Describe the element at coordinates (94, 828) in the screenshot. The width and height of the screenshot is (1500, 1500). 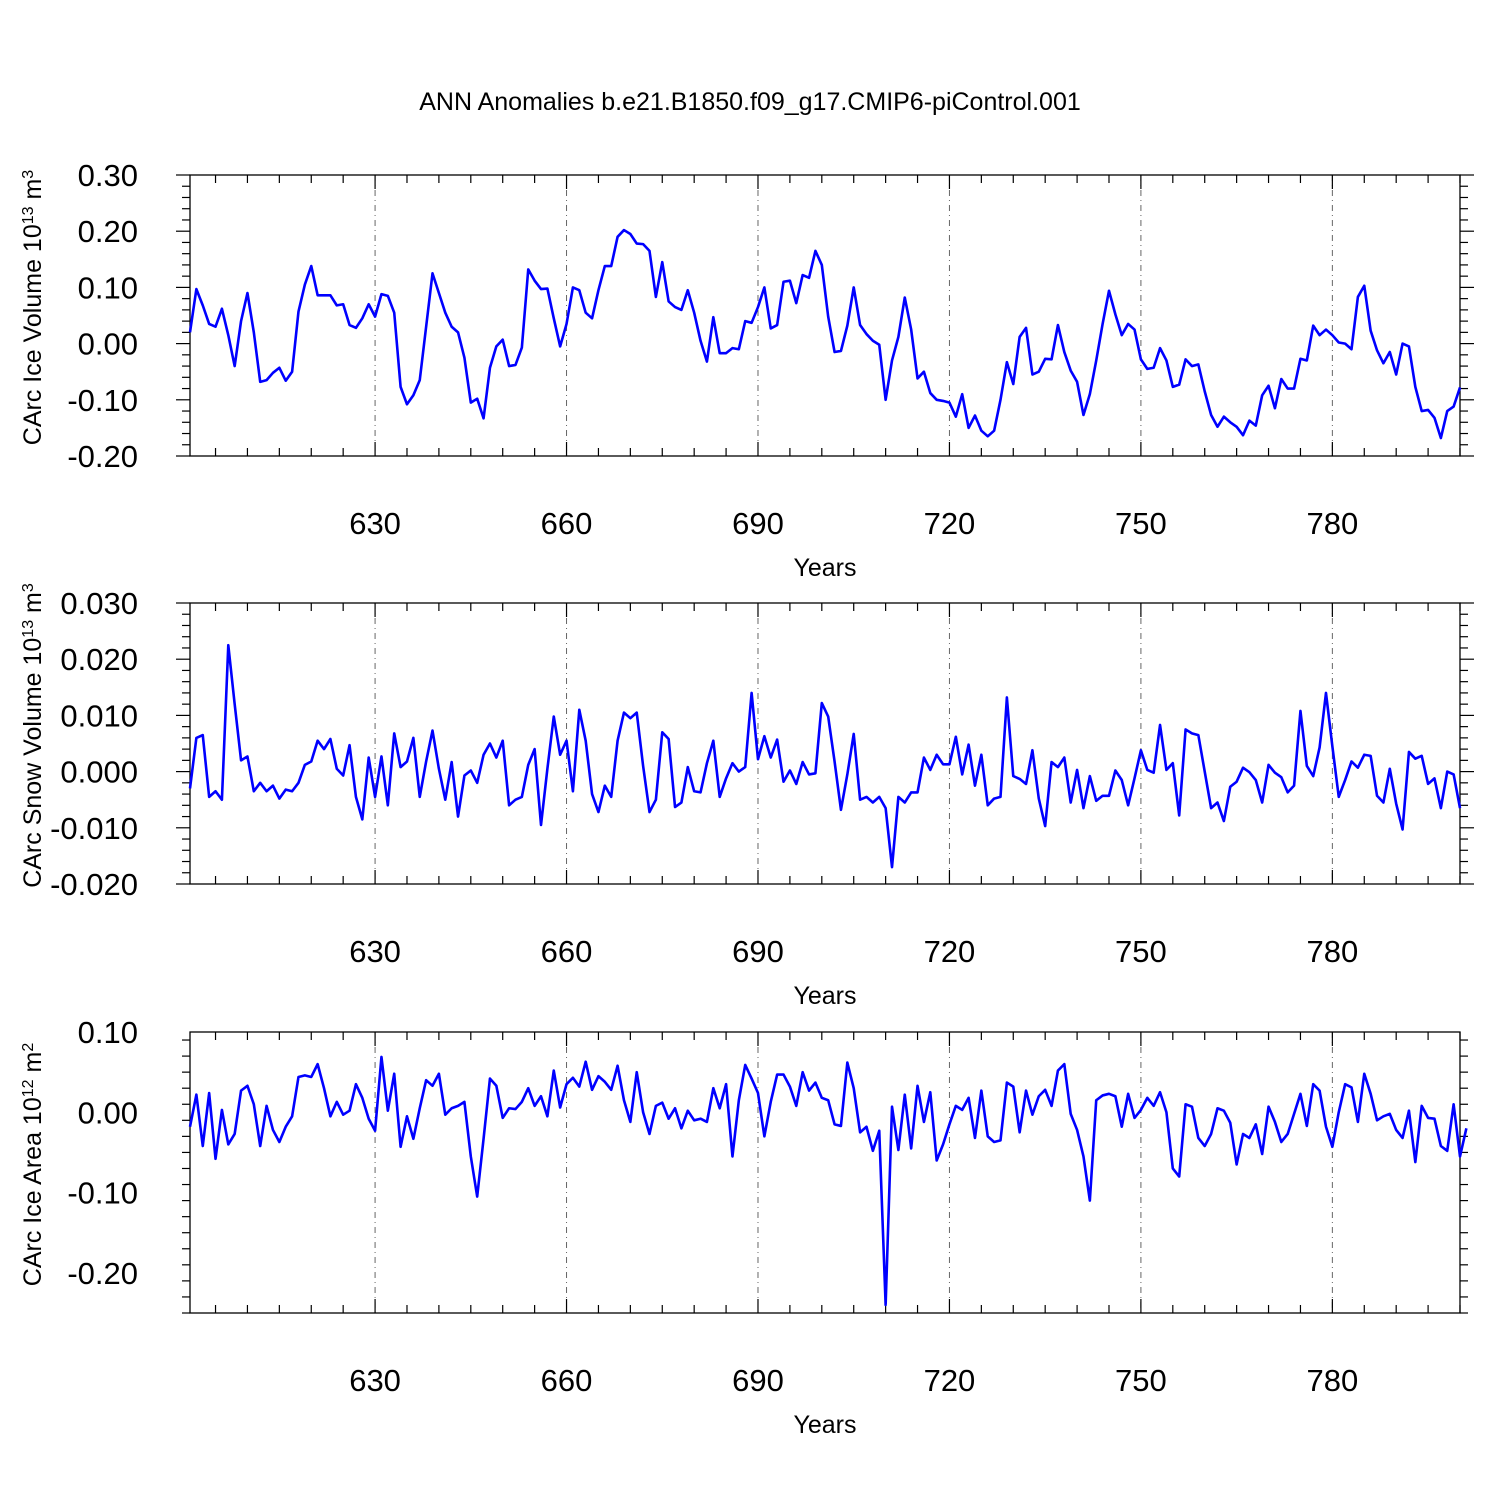
I see `y-tick-label: -0.010` at that location.